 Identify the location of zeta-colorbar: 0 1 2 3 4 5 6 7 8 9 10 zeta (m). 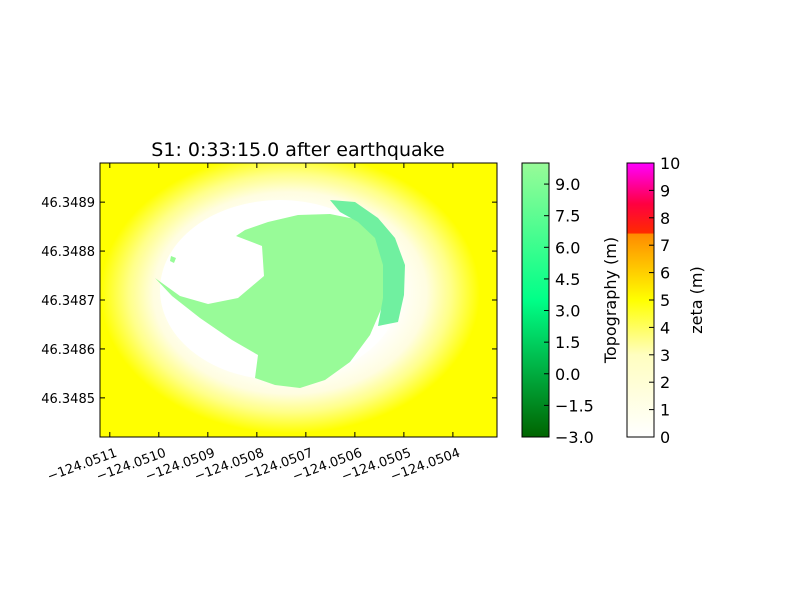
(666, 300).